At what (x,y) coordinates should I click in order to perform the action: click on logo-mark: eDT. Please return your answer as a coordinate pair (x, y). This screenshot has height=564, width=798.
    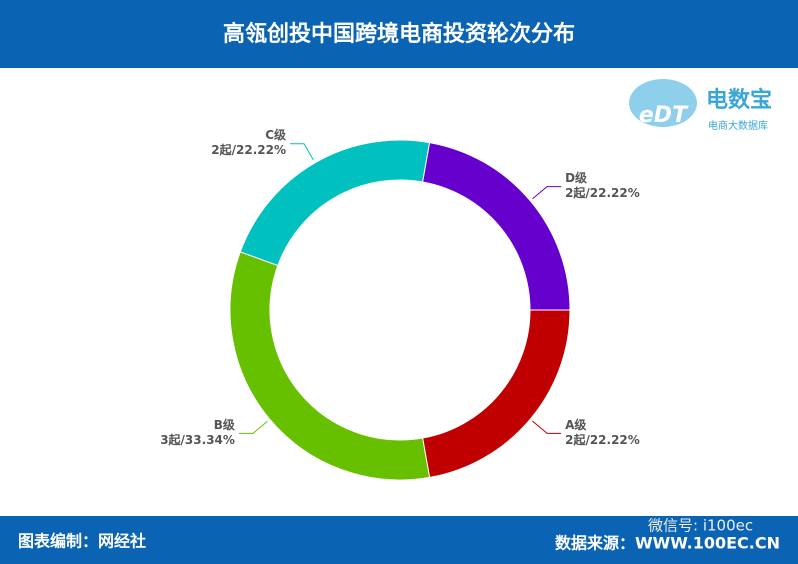
    Looking at the image, I should click on (664, 115).